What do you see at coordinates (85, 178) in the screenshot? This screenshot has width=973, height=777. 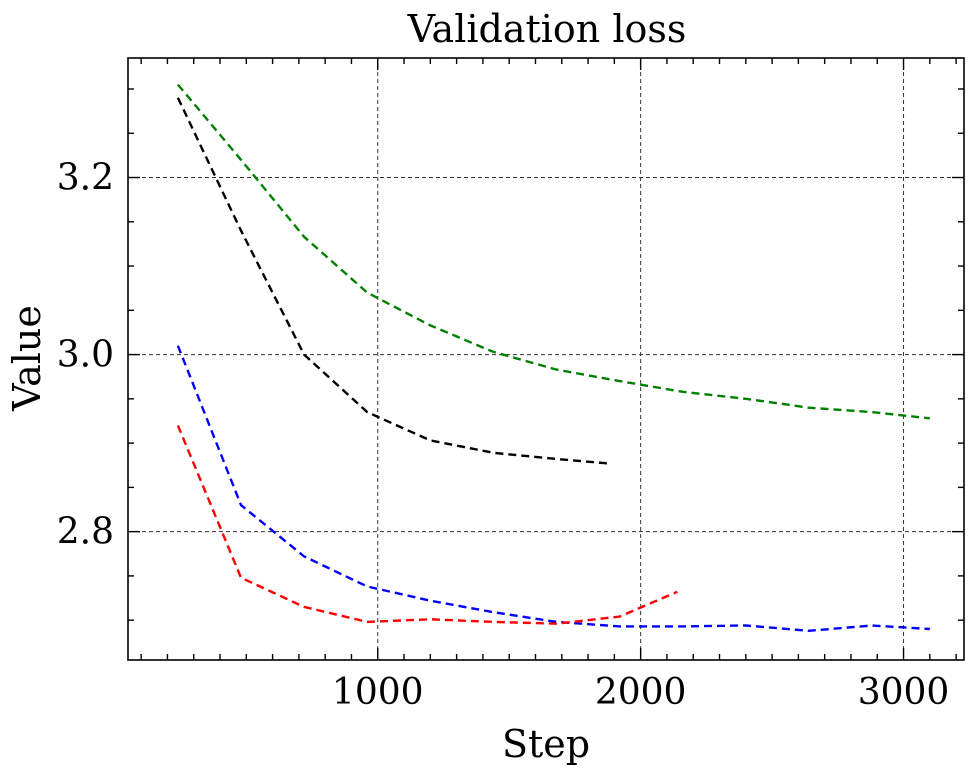 I see `y-tick-label: 3.2` at bounding box center [85, 178].